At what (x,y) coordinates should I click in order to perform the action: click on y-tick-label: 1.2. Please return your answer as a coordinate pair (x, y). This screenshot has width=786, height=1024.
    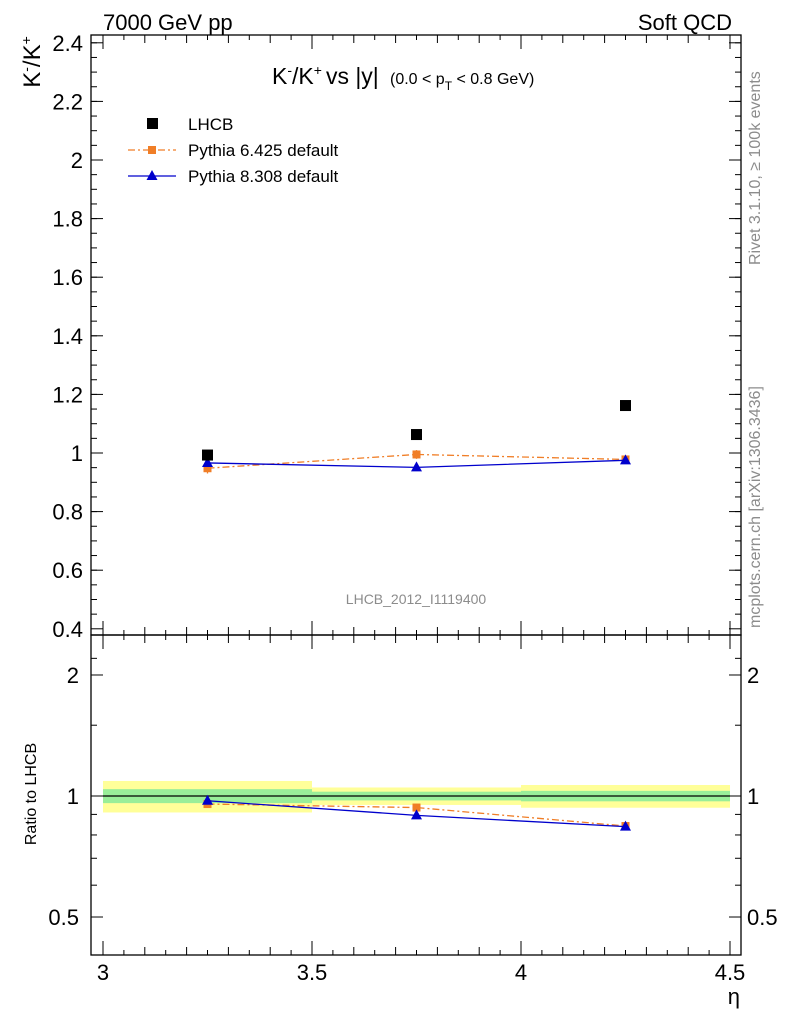
    Looking at the image, I should click on (67, 394).